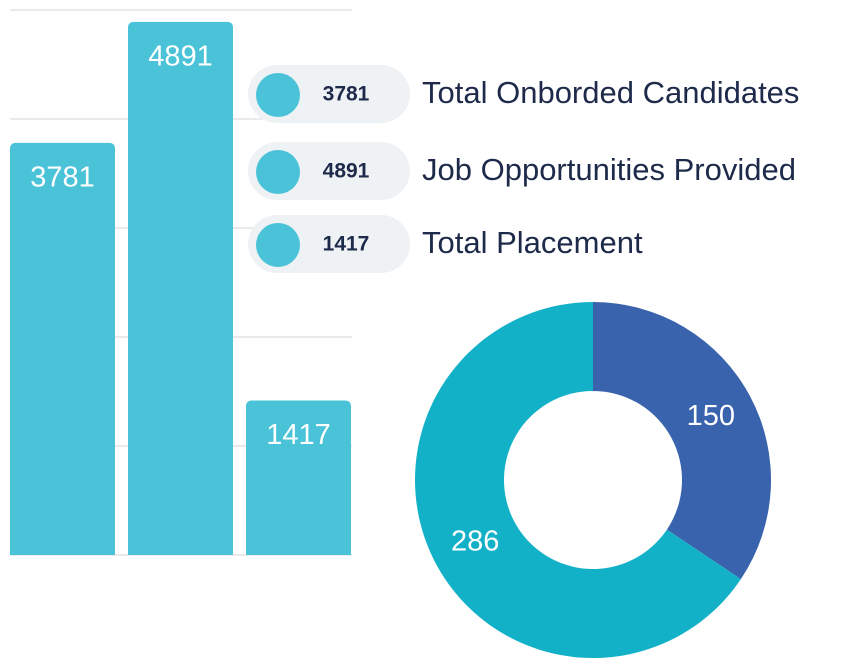 Image resolution: width=841 pixels, height=658 pixels. What do you see at coordinates (298, 435) in the screenshot?
I see `bar-label: 1417` at bounding box center [298, 435].